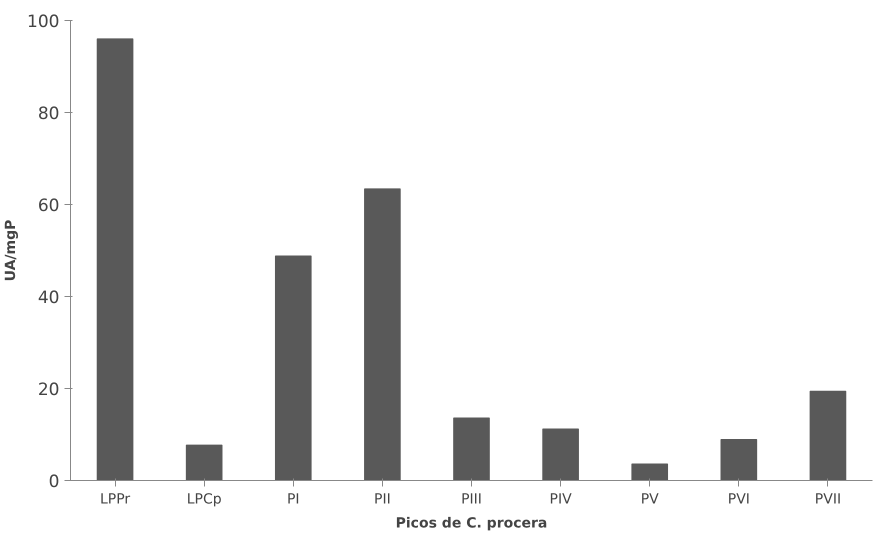 The width and height of the screenshot is (887, 534). I want to click on x-tick-label: PII, so click(382, 500).